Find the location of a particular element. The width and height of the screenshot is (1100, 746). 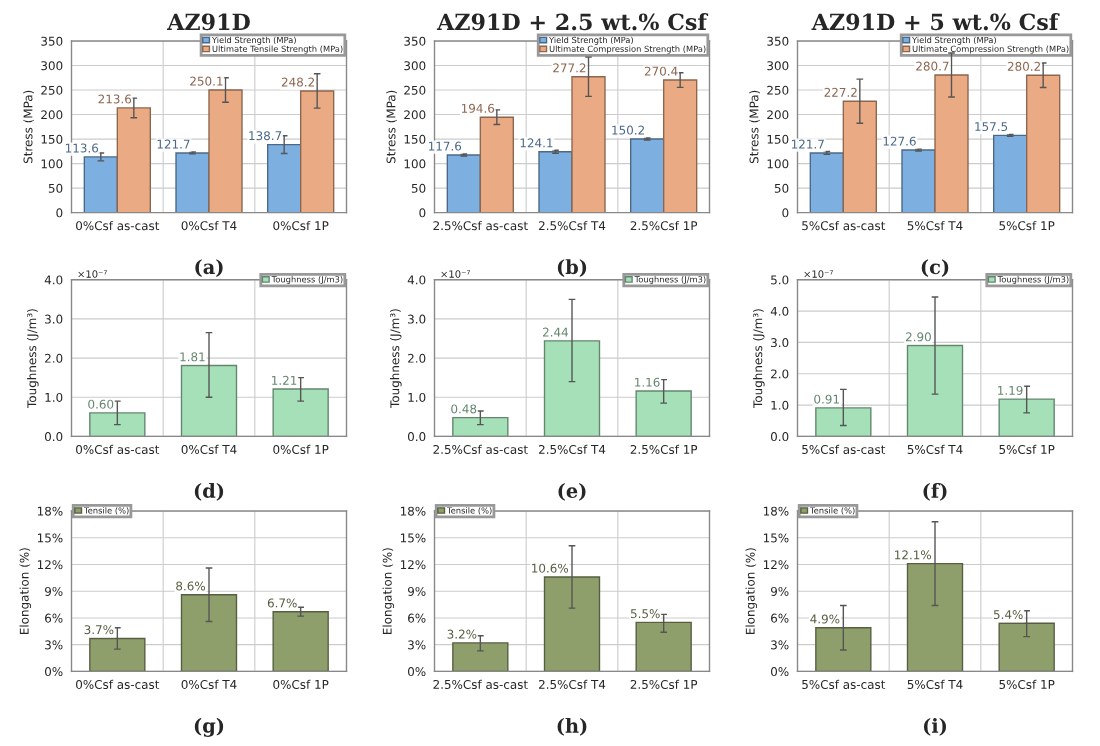

text: (c) is located at coordinates (935, 268).